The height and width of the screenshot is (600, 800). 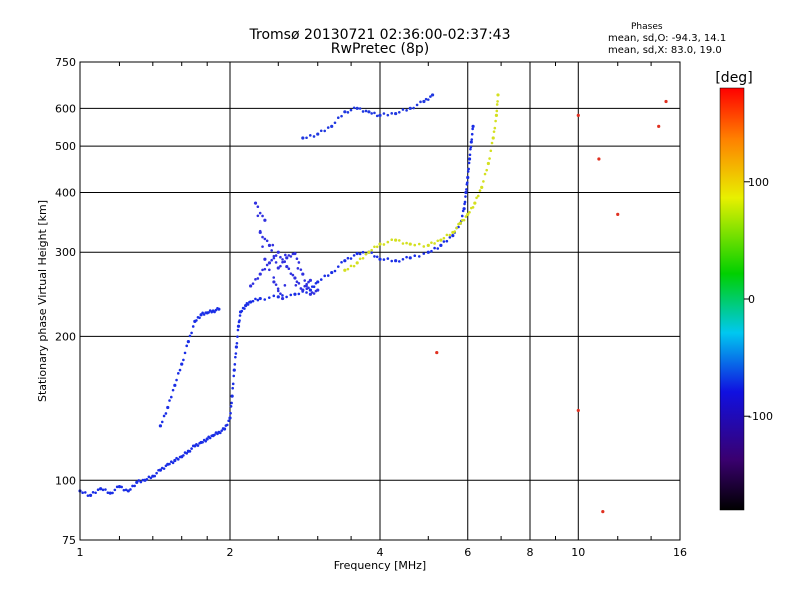 I want to click on colorbar, so click(x=732, y=299).